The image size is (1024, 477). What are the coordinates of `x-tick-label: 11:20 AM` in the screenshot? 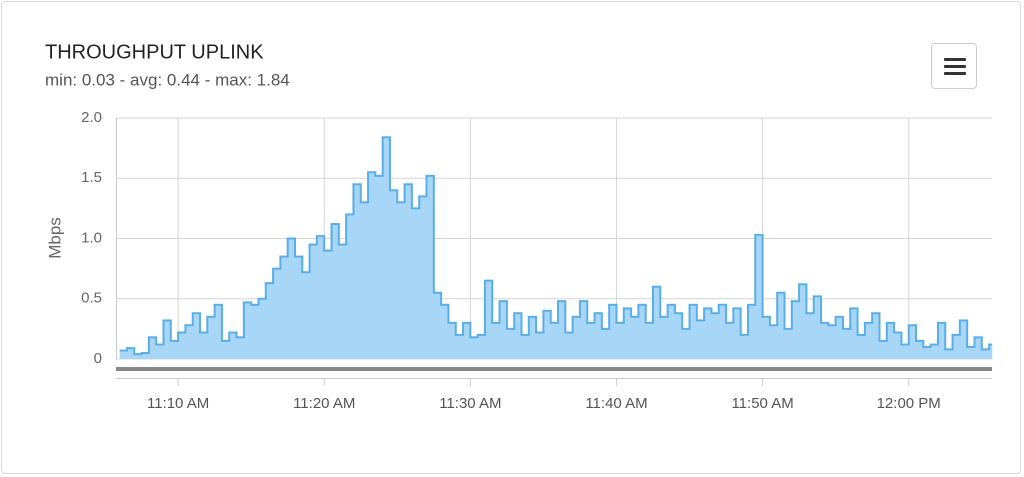 It's located at (324, 403).